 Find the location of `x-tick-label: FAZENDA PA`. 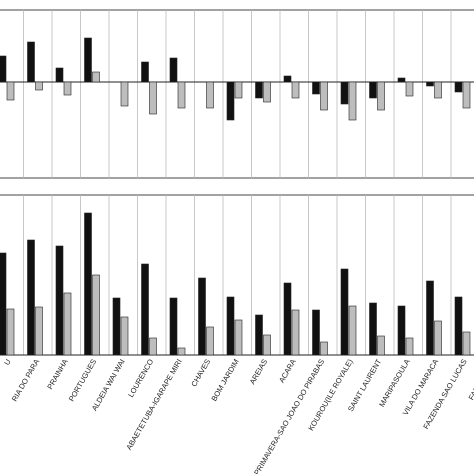

x-tick-label: FAZENDA PA is located at coordinates (470, 380).